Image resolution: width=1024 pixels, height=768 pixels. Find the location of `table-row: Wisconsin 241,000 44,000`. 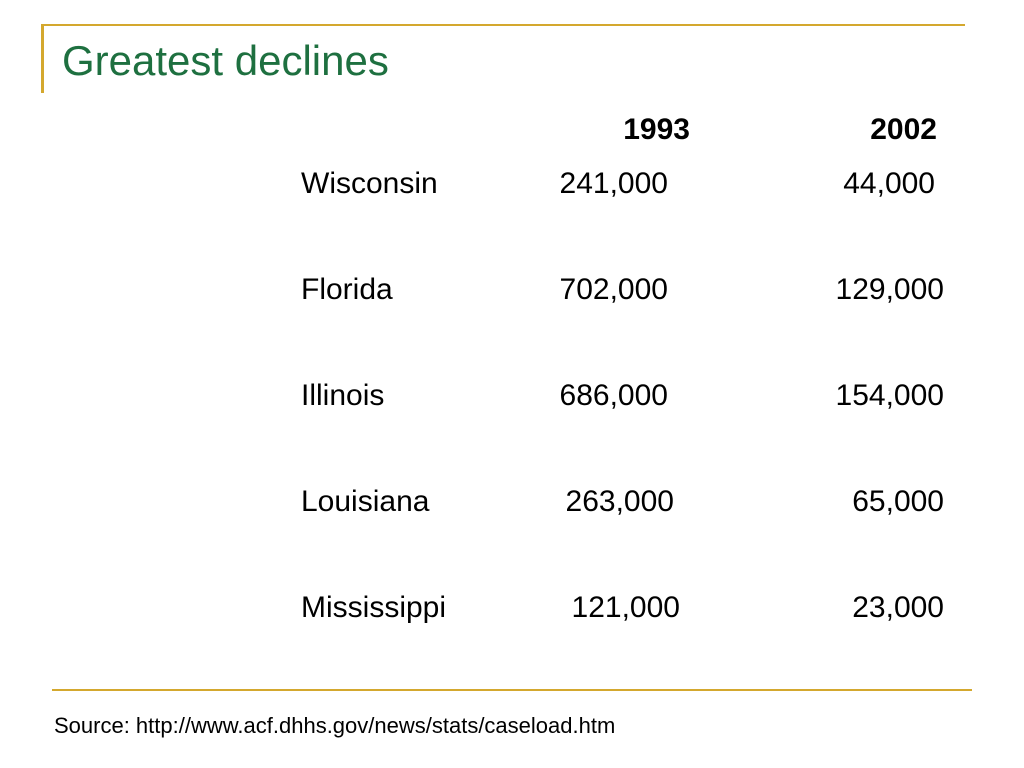

table-row: Wisconsin 241,000 44,000 is located at coordinates (512, 186).